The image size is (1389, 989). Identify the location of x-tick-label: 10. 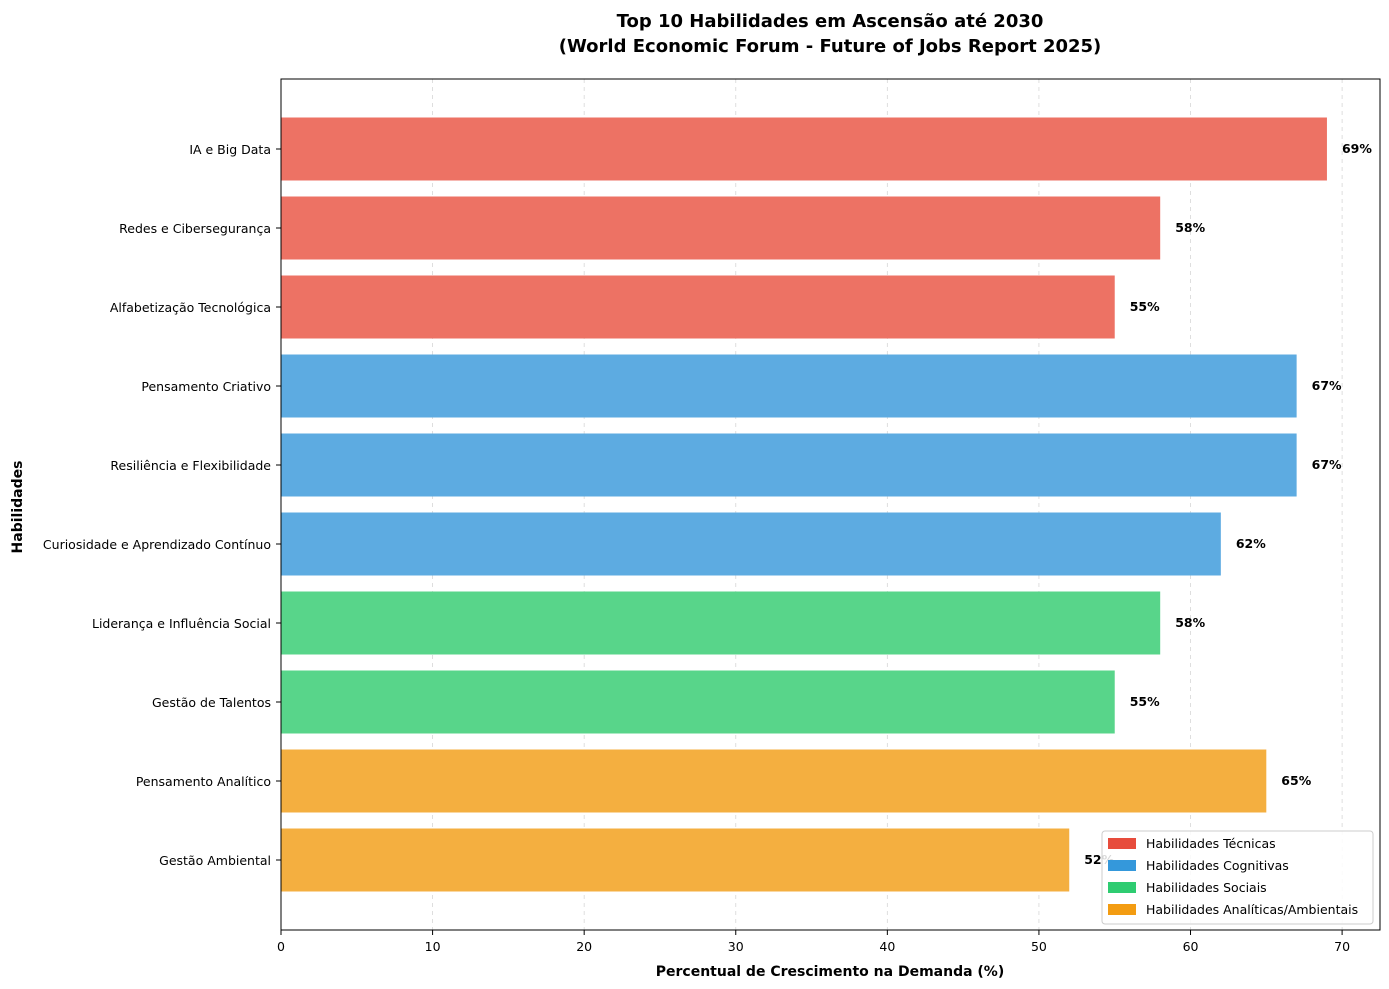
(433, 946).